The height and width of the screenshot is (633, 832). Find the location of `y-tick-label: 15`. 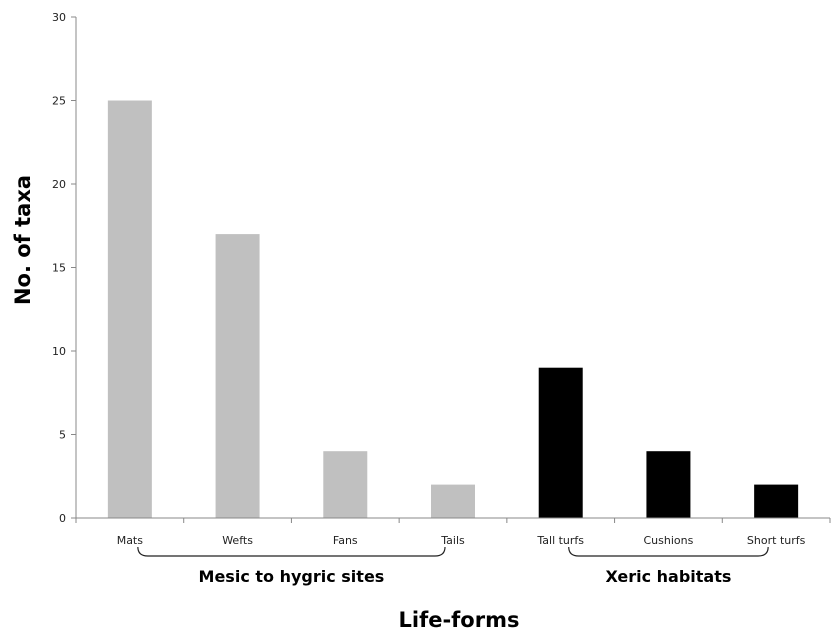

y-tick-label: 15 is located at coordinates (59, 268).